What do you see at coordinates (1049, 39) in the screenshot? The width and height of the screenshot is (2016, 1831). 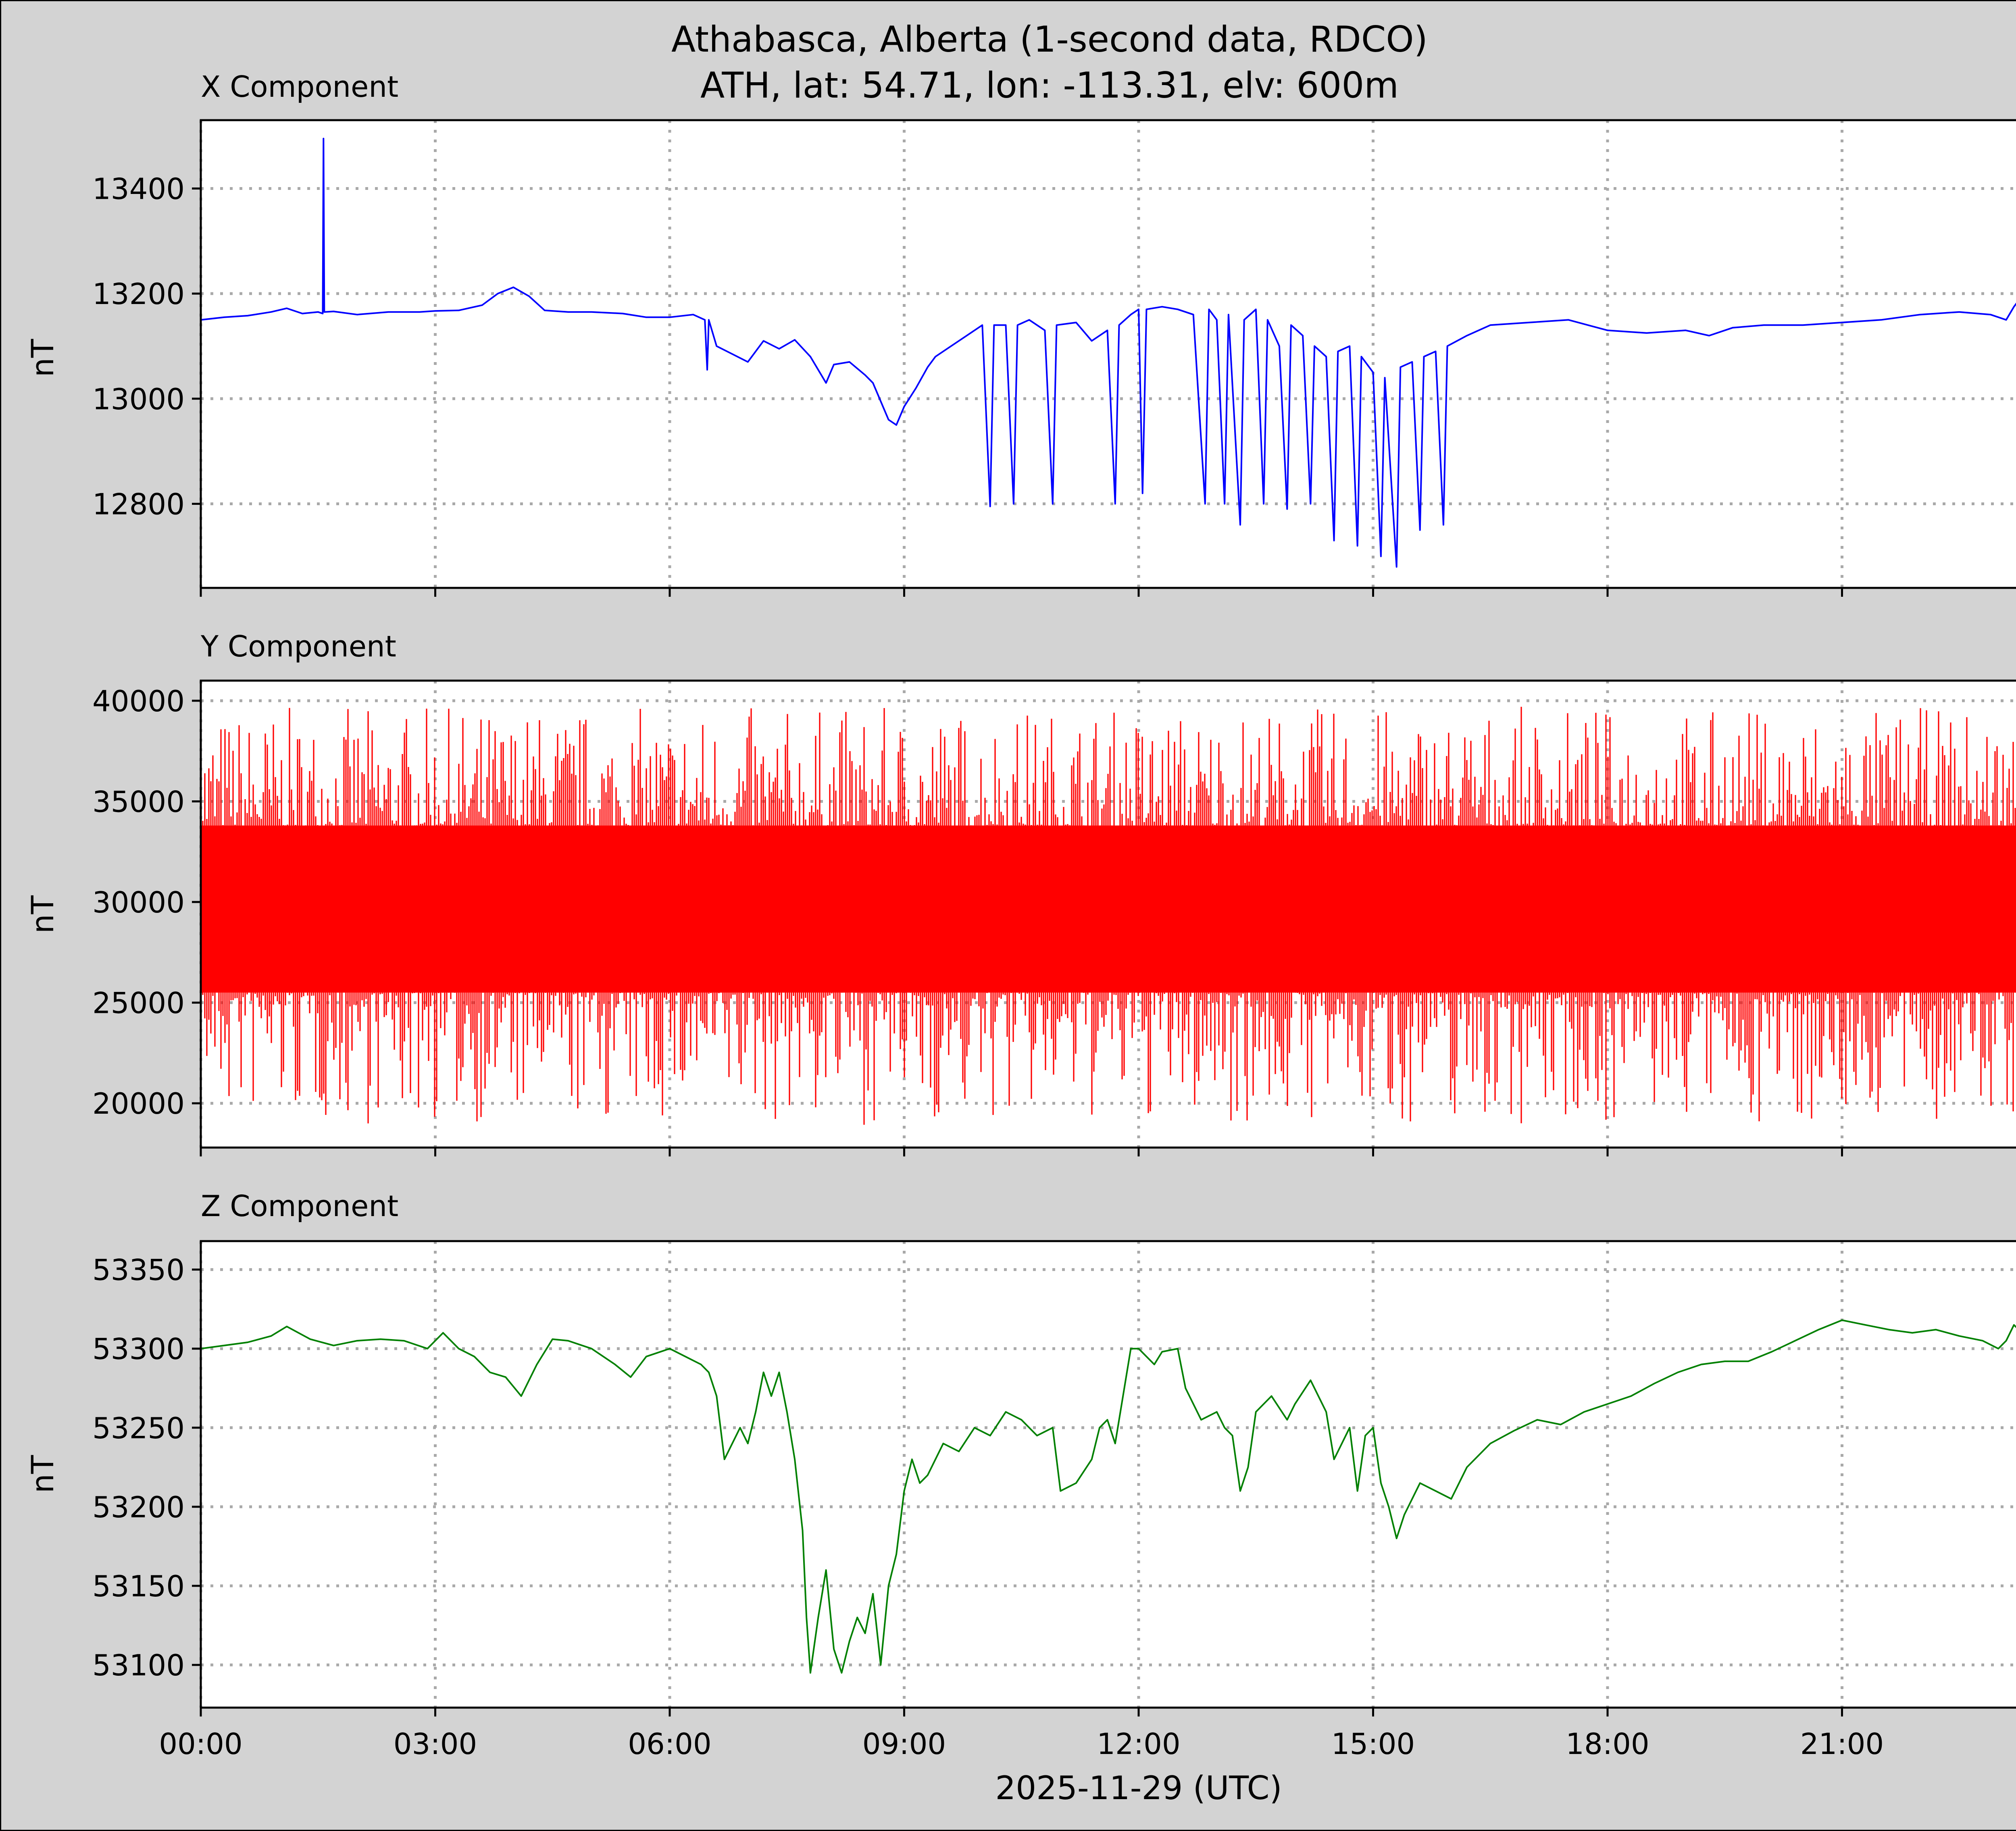 I see `chart-title: Athabasca, Alberta (1-second data, RDCO)` at bounding box center [1049, 39].